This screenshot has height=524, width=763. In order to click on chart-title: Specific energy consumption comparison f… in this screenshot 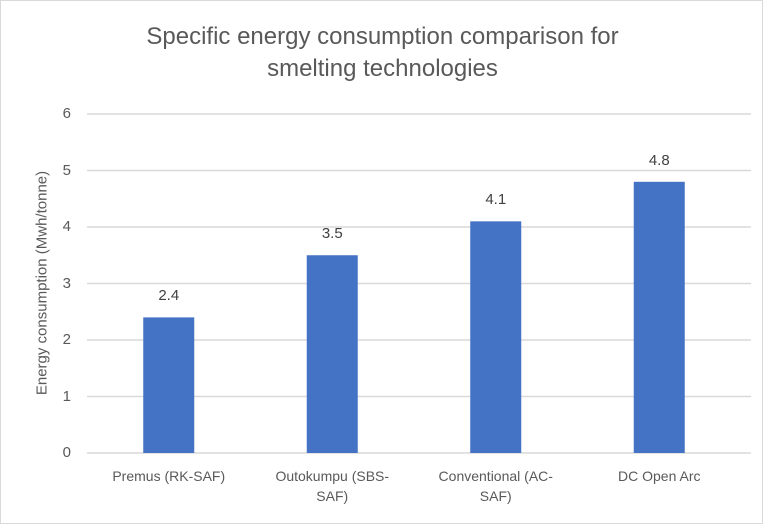, I will do `click(381, 53)`.